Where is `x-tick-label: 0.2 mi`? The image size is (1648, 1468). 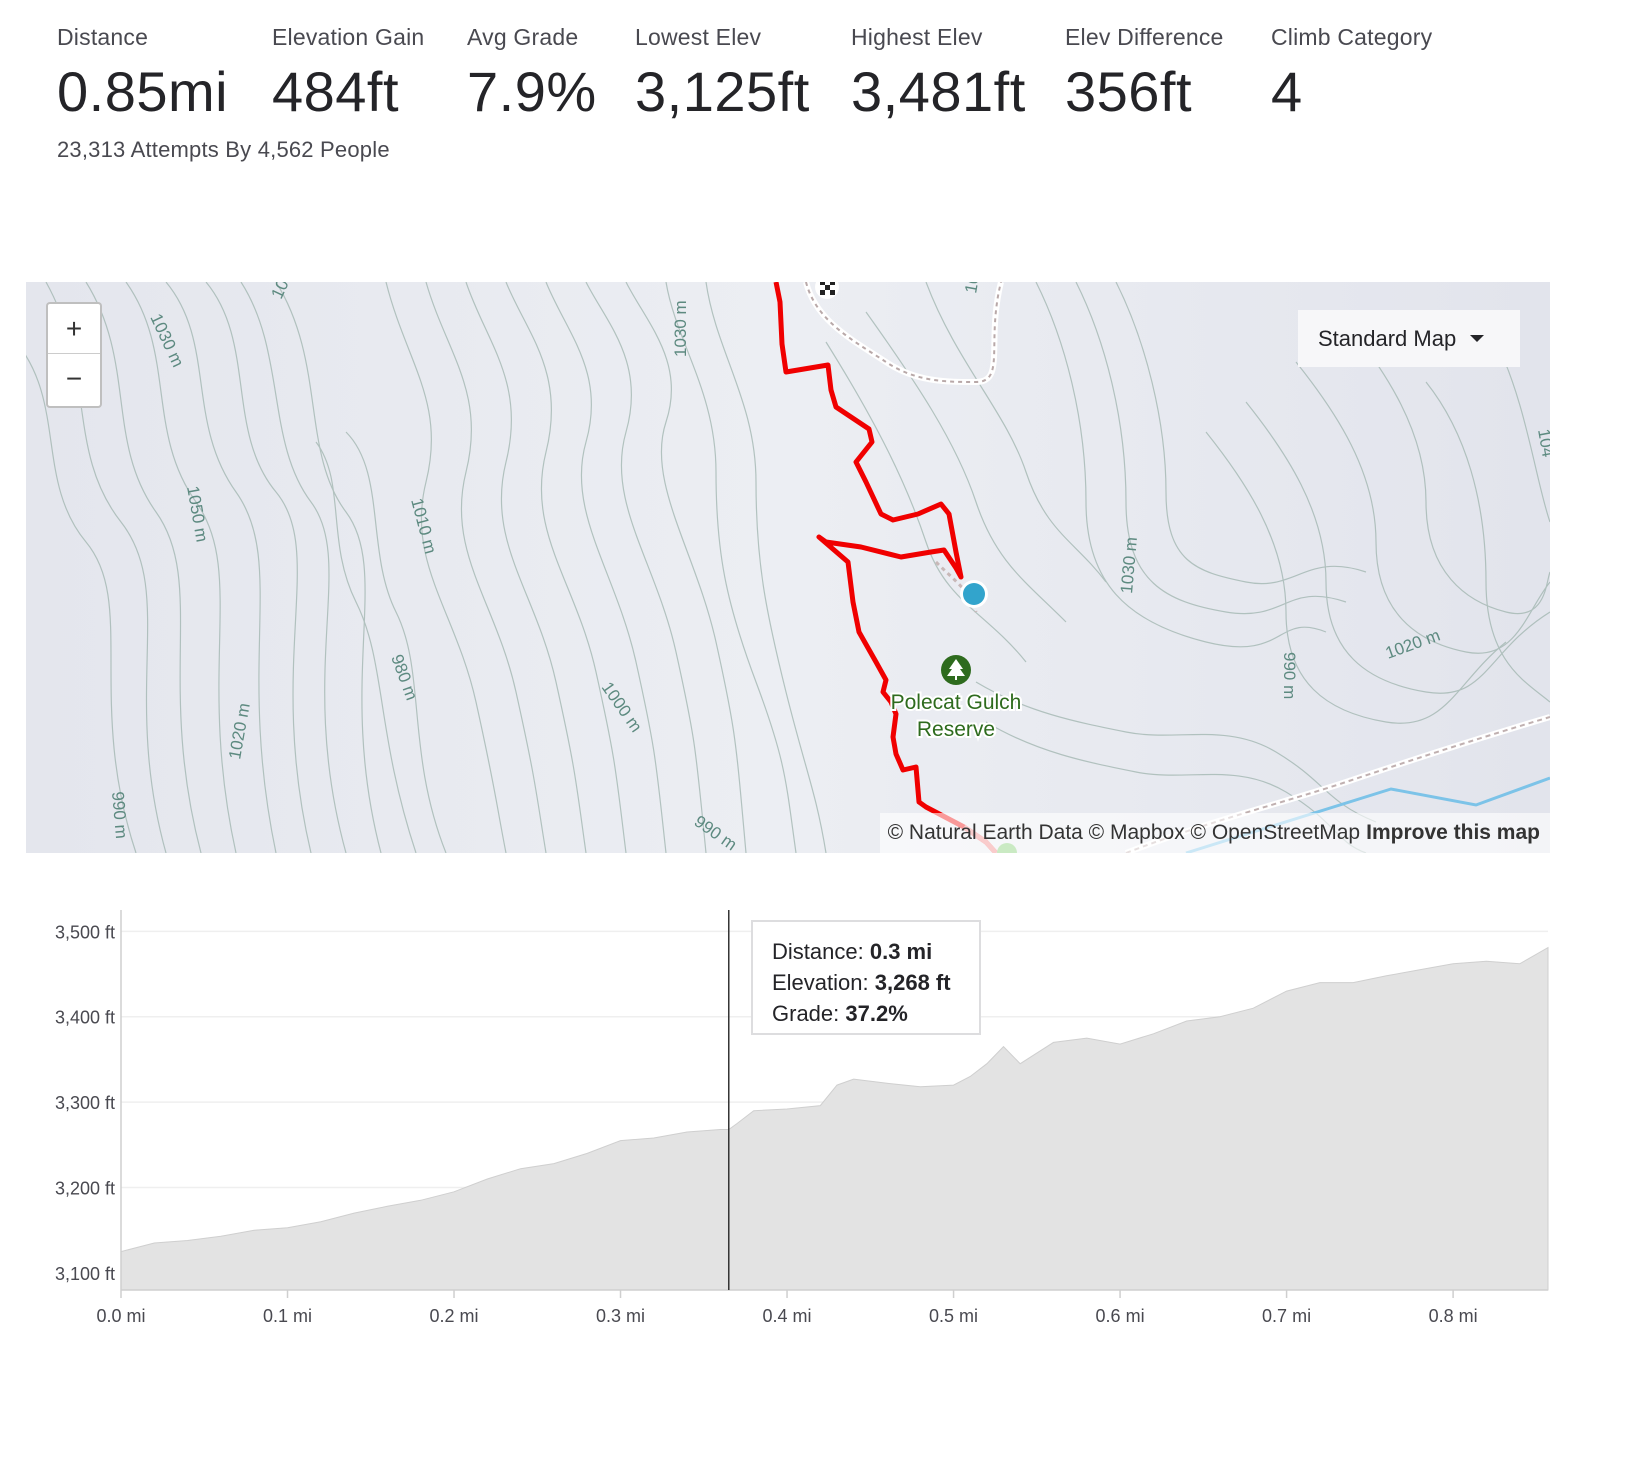
x-tick-label: 0.2 mi is located at coordinates (454, 1316).